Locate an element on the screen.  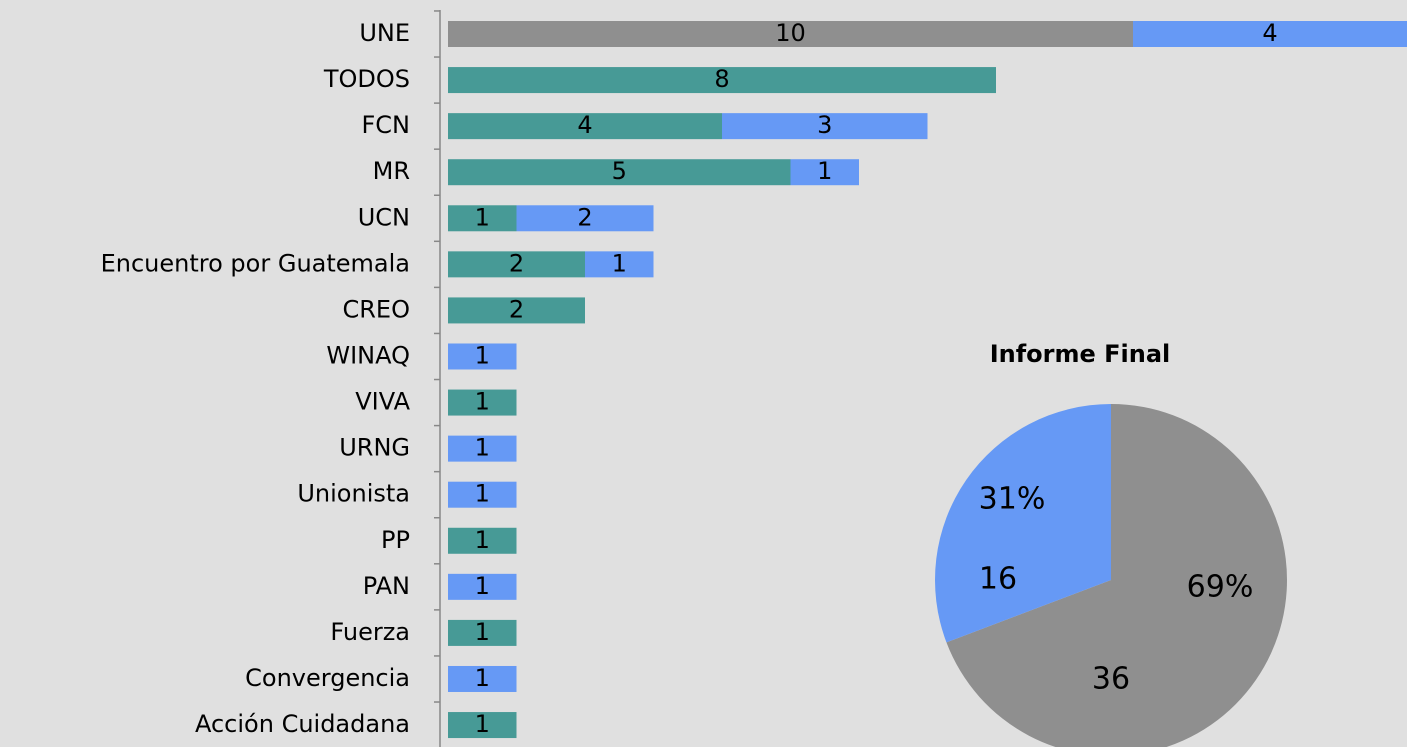
category-label: PAN is located at coordinates (386, 586).